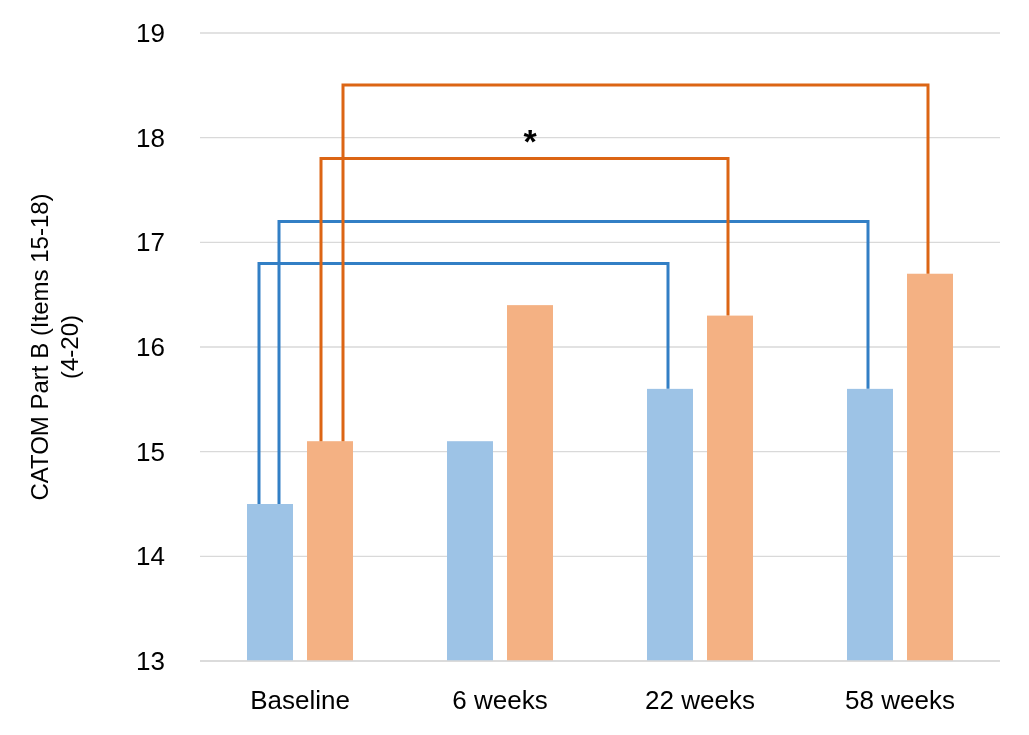  Describe the element at coordinates (150, 137) in the screenshot. I see `y-tick-label: 18` at that location.